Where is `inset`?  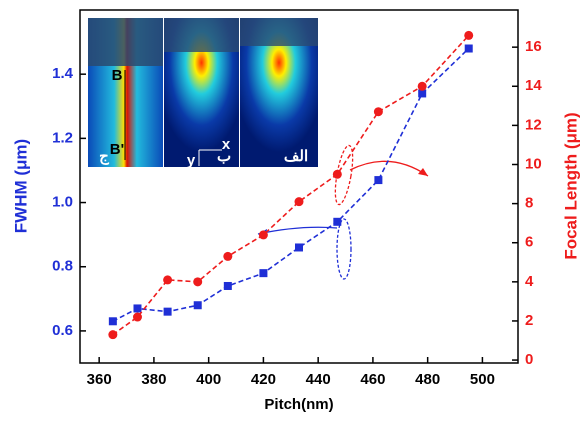
inset is located at coordinates (203, 92).